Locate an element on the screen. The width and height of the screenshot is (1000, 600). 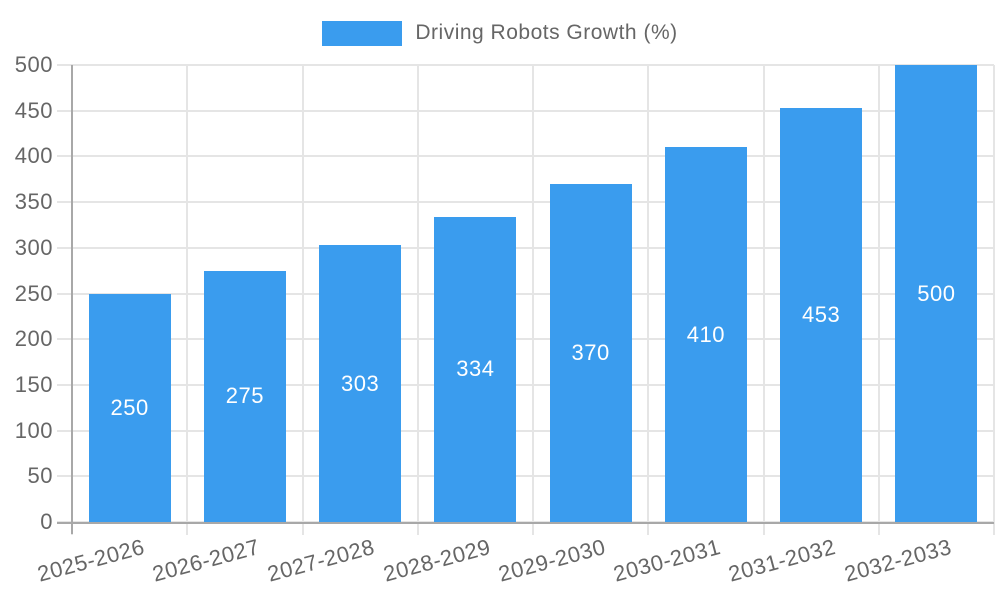
bar-value-label: 370 is located at coordinates (590, 352).